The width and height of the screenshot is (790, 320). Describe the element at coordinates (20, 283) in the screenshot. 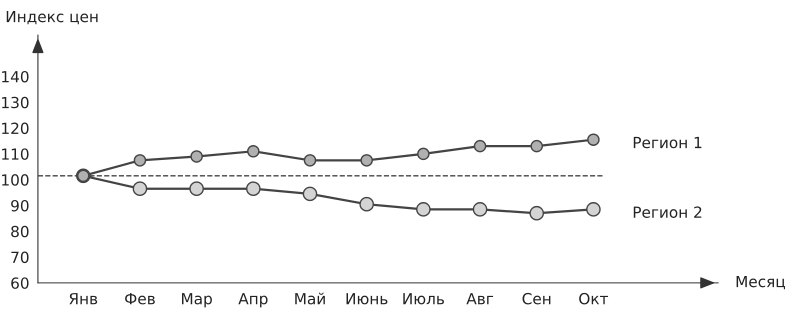

I see `y-tick-label: 60` at that location.